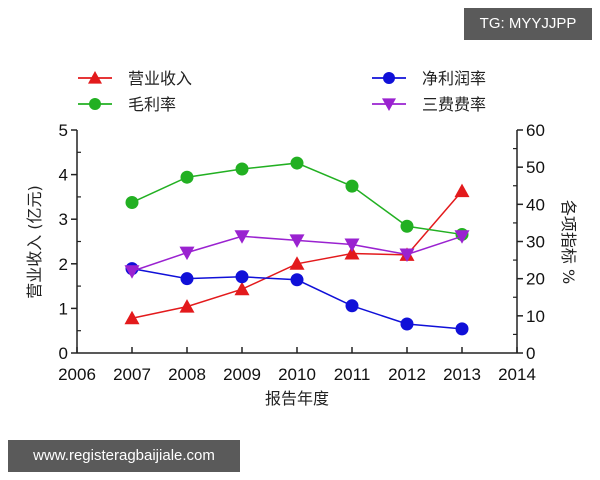  I want to click on y2-tick-label: 20, so click(535, 279).